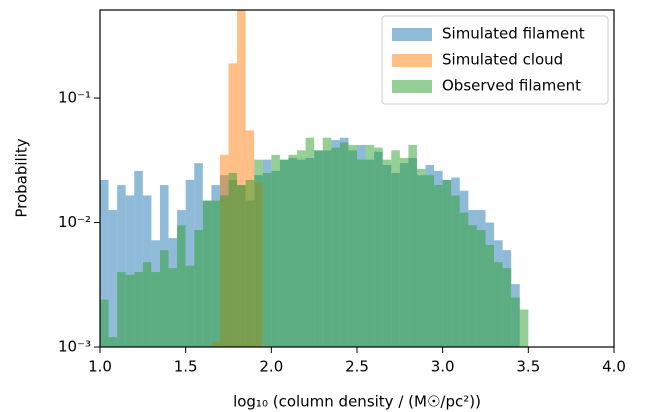 The image size is (648, 412). Describe the element at coordinates (513, 34) in the screenshot. I see `legend-label: Simulated filament` at that location.